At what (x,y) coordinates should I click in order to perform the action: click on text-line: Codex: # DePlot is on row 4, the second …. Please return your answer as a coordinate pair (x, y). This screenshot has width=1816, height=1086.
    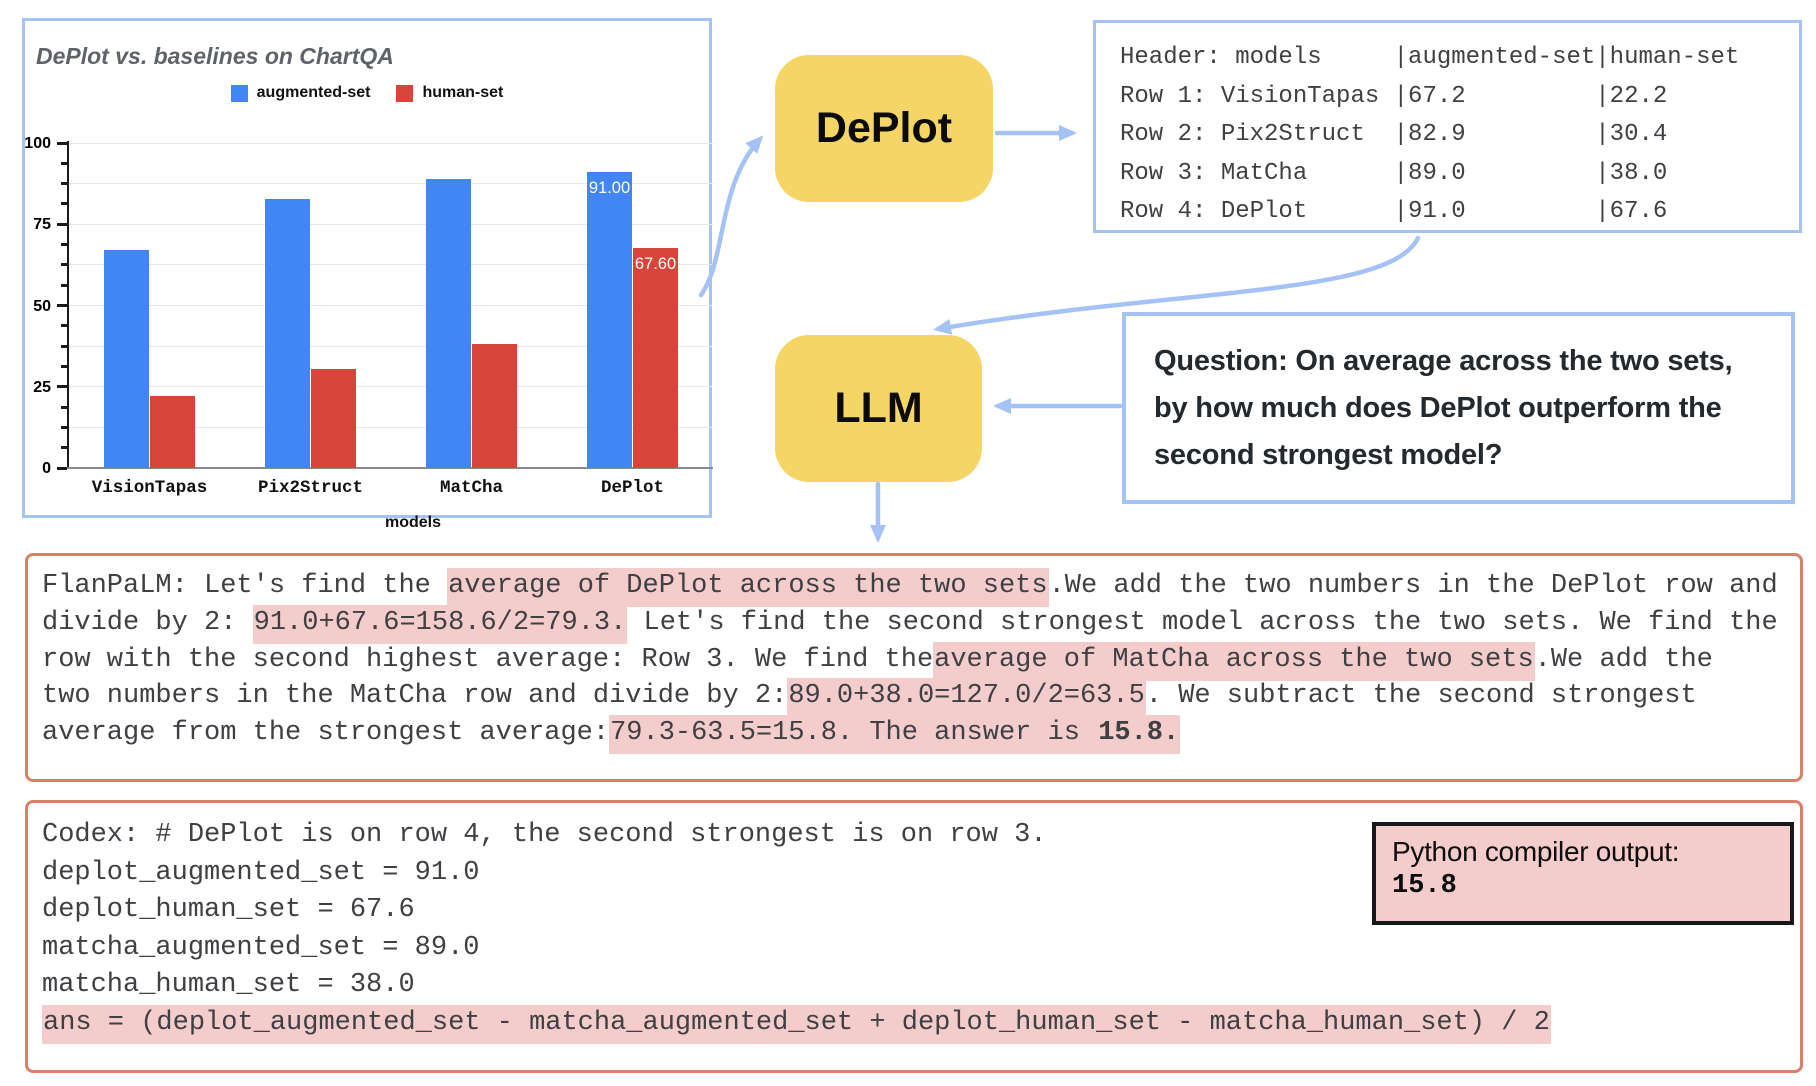
    Looking at the image, I should click on (921, 836).